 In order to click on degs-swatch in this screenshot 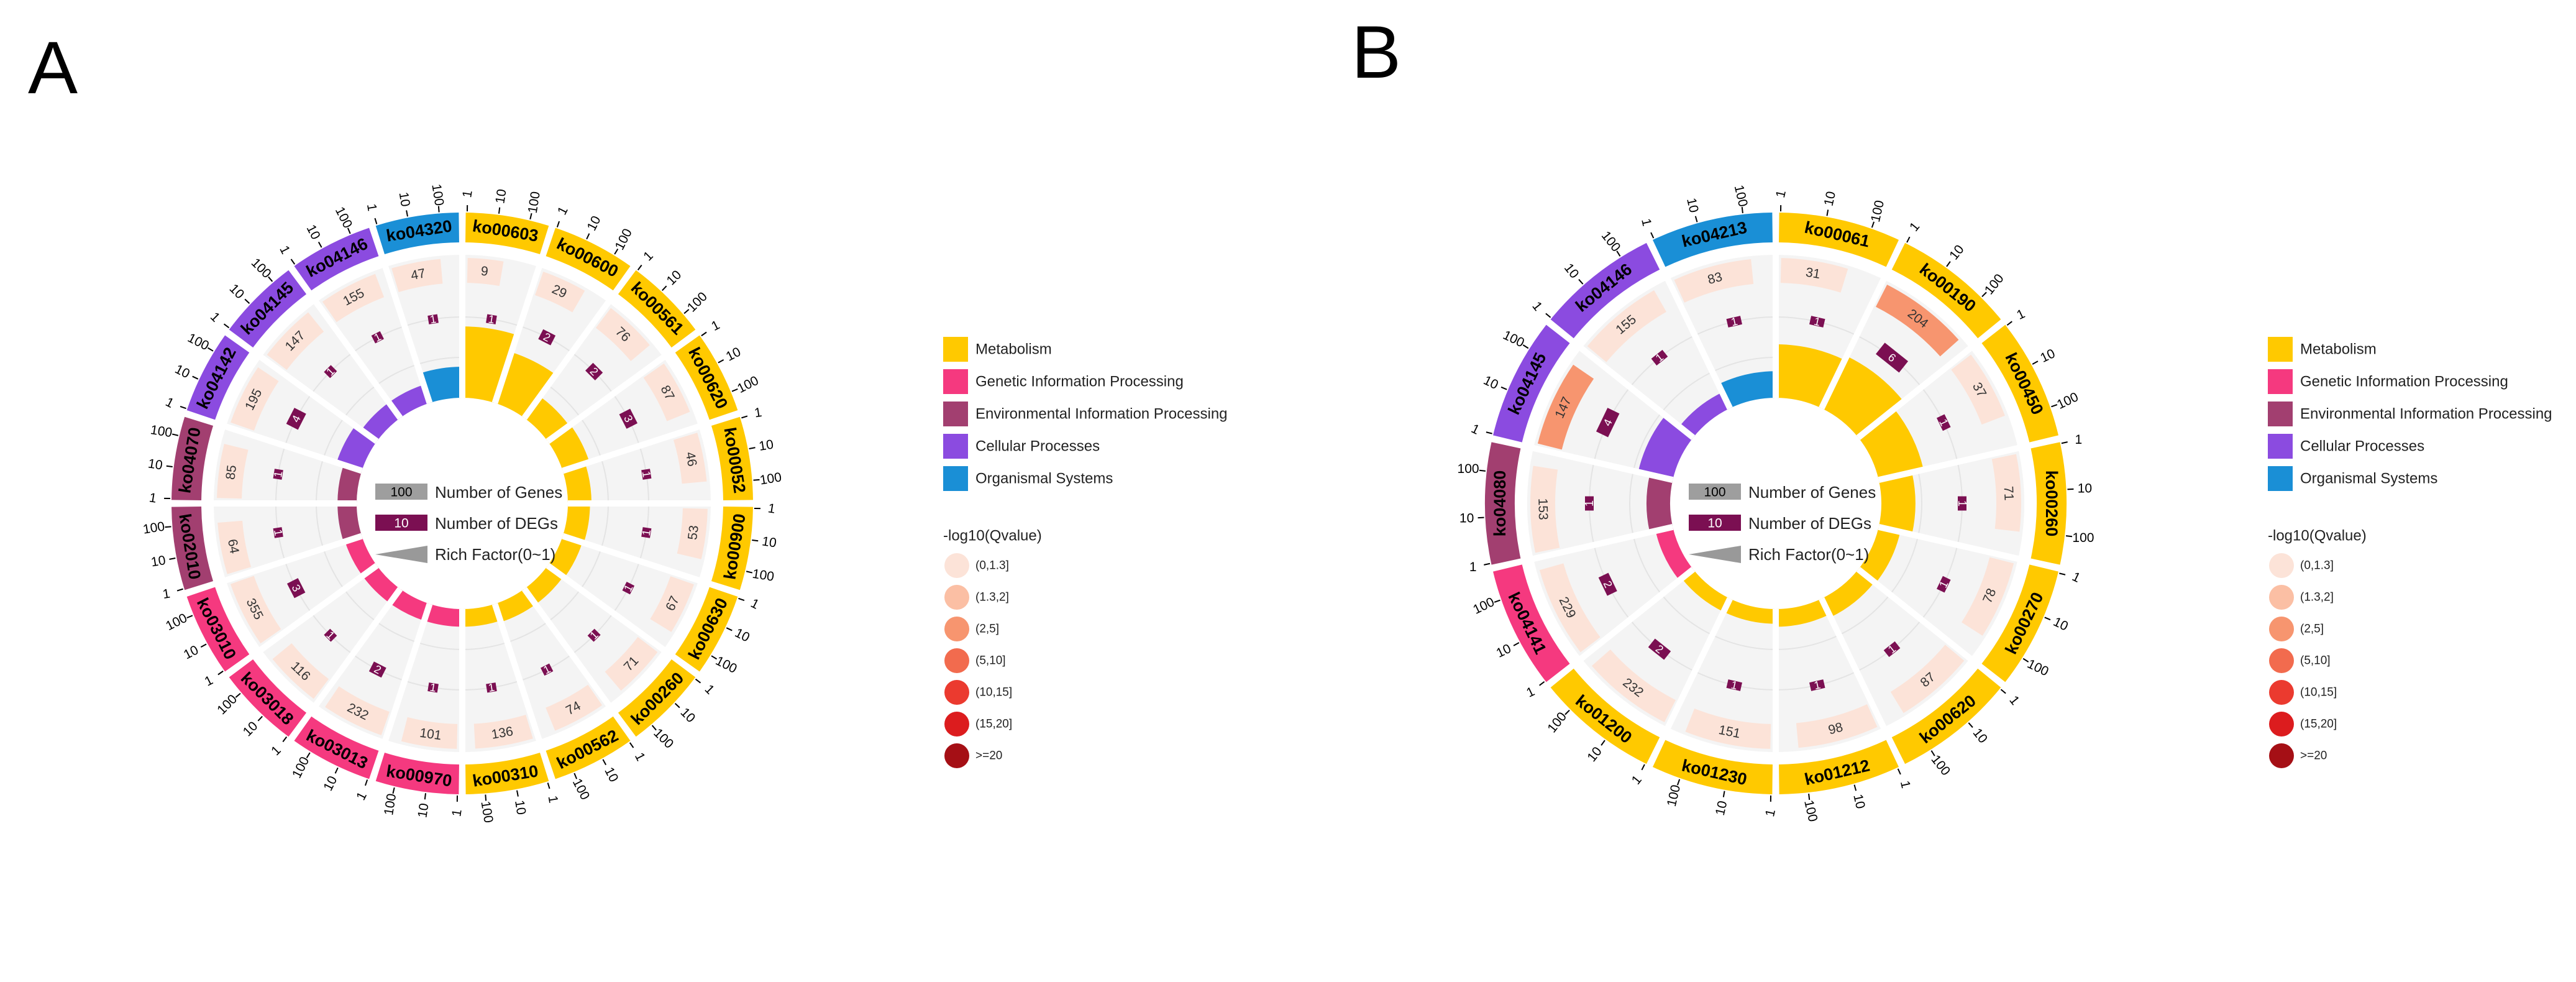, I will do `click(401, 523)`.